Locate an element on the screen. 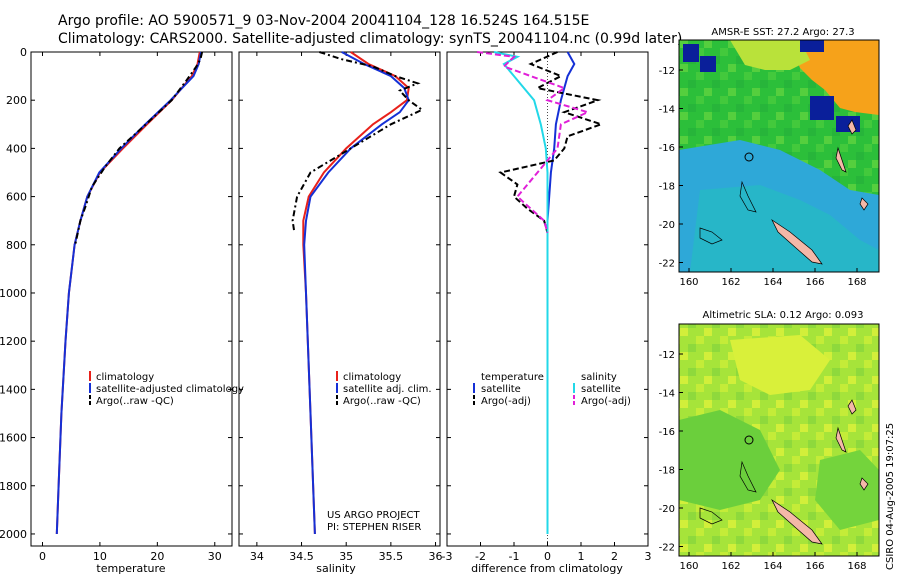 The height and width of the screenshot is (580, 900). x-tick-label: 2 is located at coordinates (614, 556).